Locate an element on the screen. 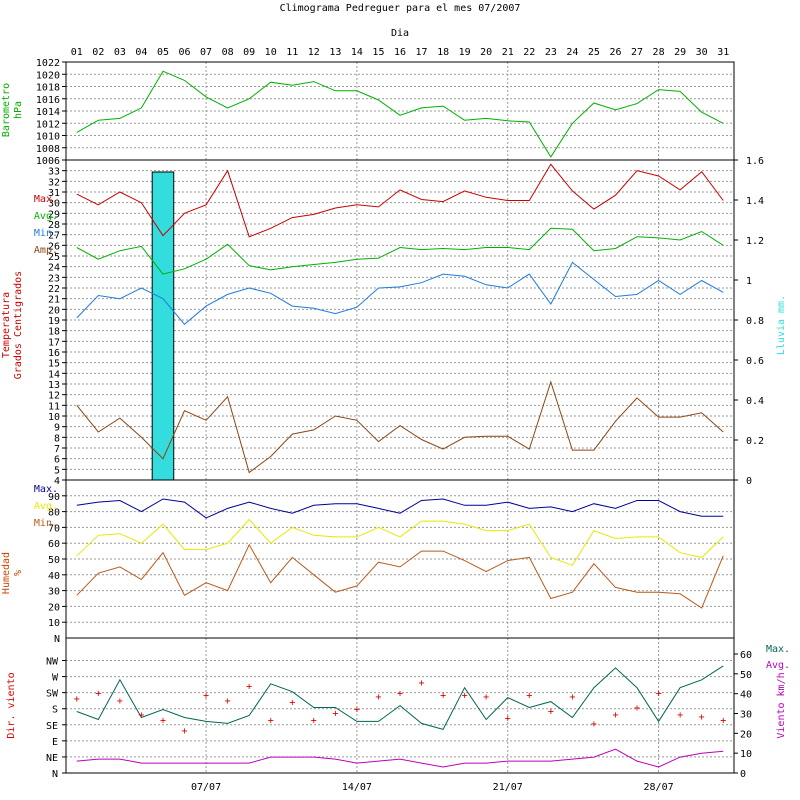 The height and width of the screenshot is (800, 800). pressure-series-line is located at coordinates (400, 114).